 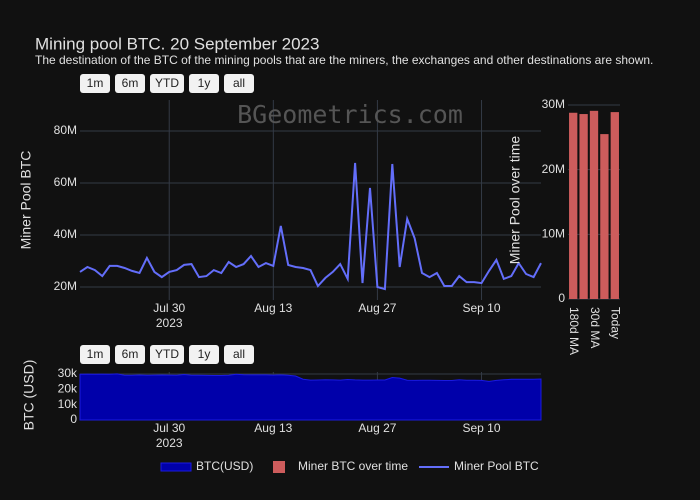 What do you see at coordinates (553, 234) in the screenshot?
I see `y-tick-label: 10M` at bounding box center [553, 234].